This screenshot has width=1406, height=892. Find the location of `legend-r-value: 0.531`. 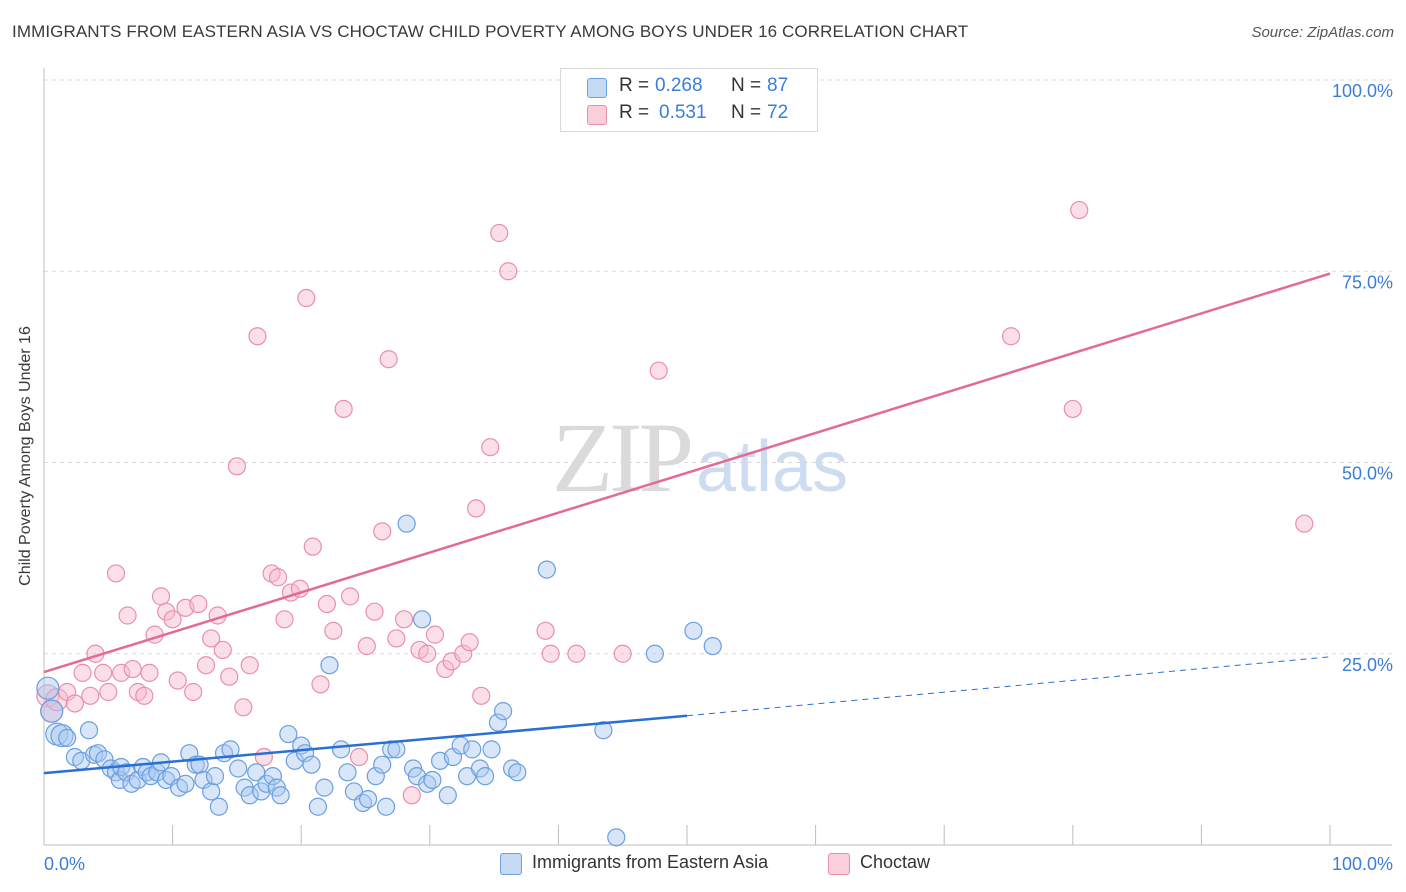

legend-r-value: 0.531 is located at coordinates (683, 112).